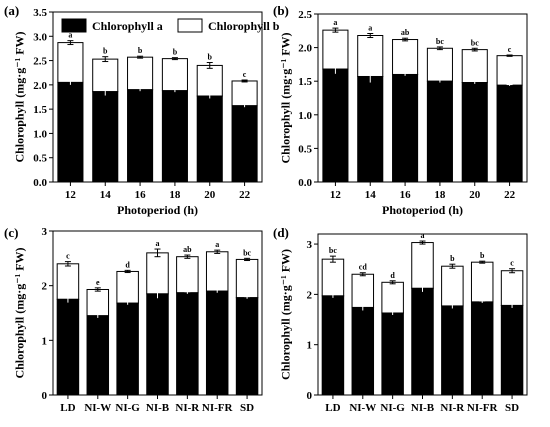 Image resolution: width=550 pixels, height=427 pixels. I want to click on legend-swatch-chlorophyll-a, so click(74, 25).